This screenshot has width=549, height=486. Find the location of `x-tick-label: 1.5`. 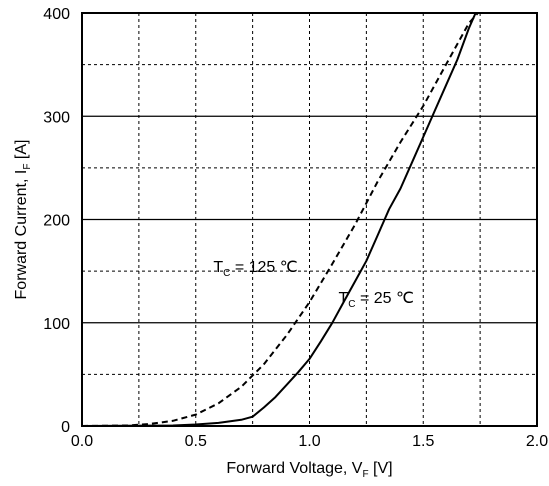

x-tick-label: 1.5 is located at coordinates (423, 441).